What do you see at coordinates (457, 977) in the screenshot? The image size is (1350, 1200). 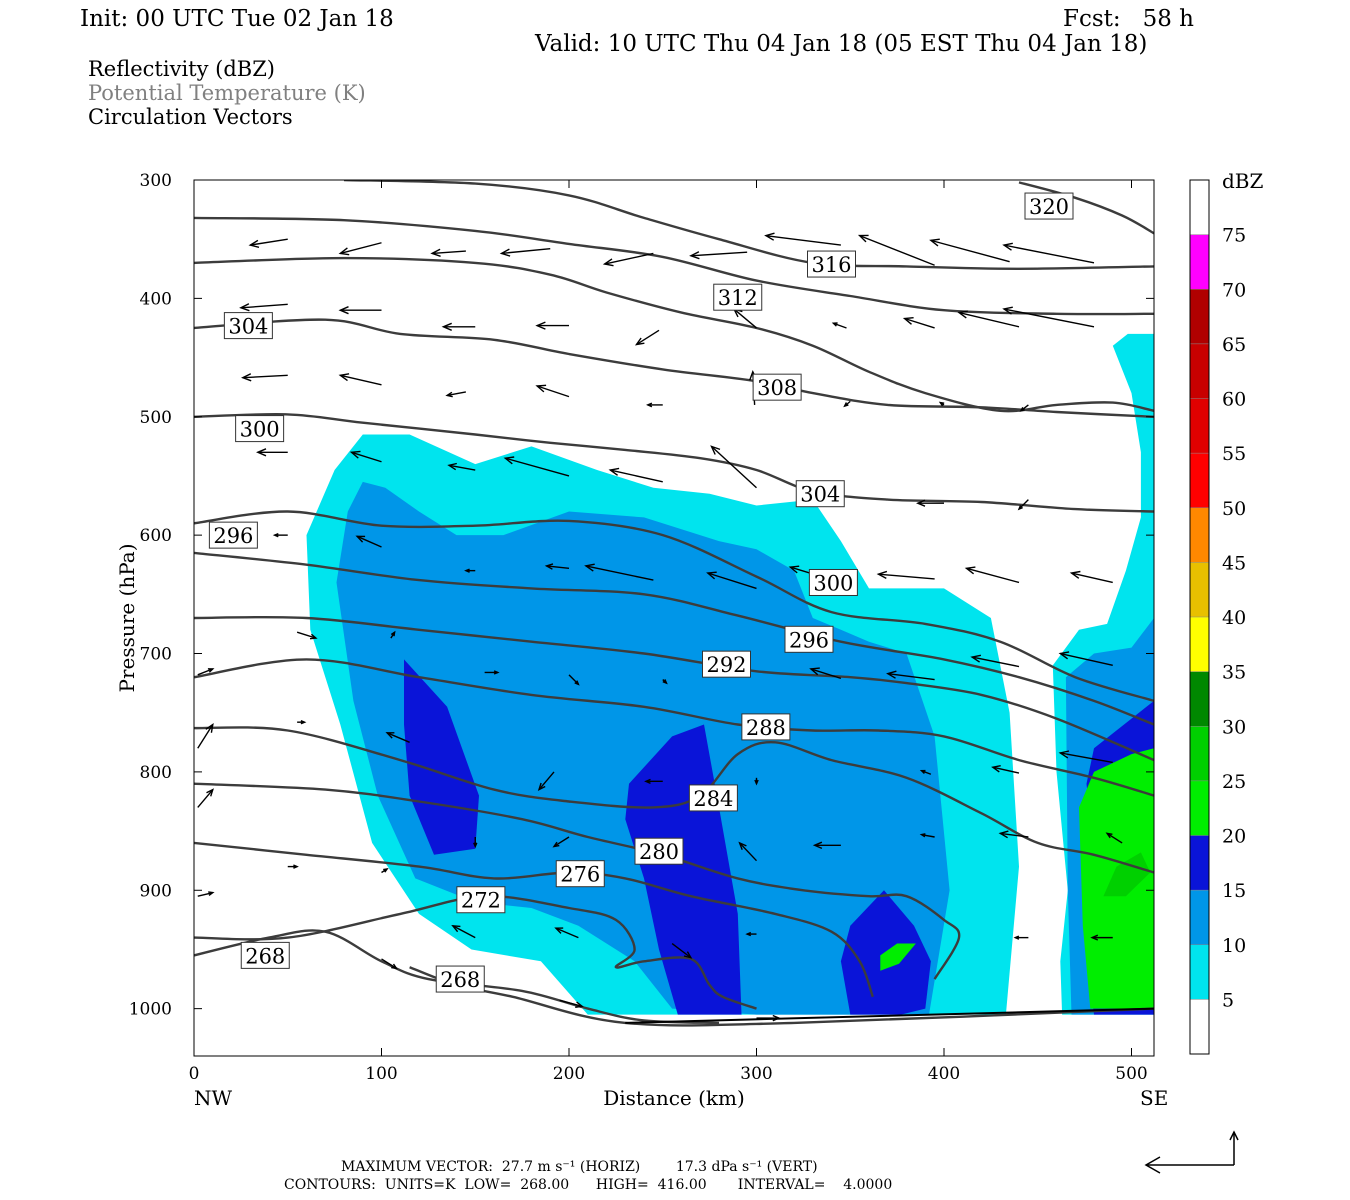 I see `theta-contour-268k` at bounding box center [457, 977].